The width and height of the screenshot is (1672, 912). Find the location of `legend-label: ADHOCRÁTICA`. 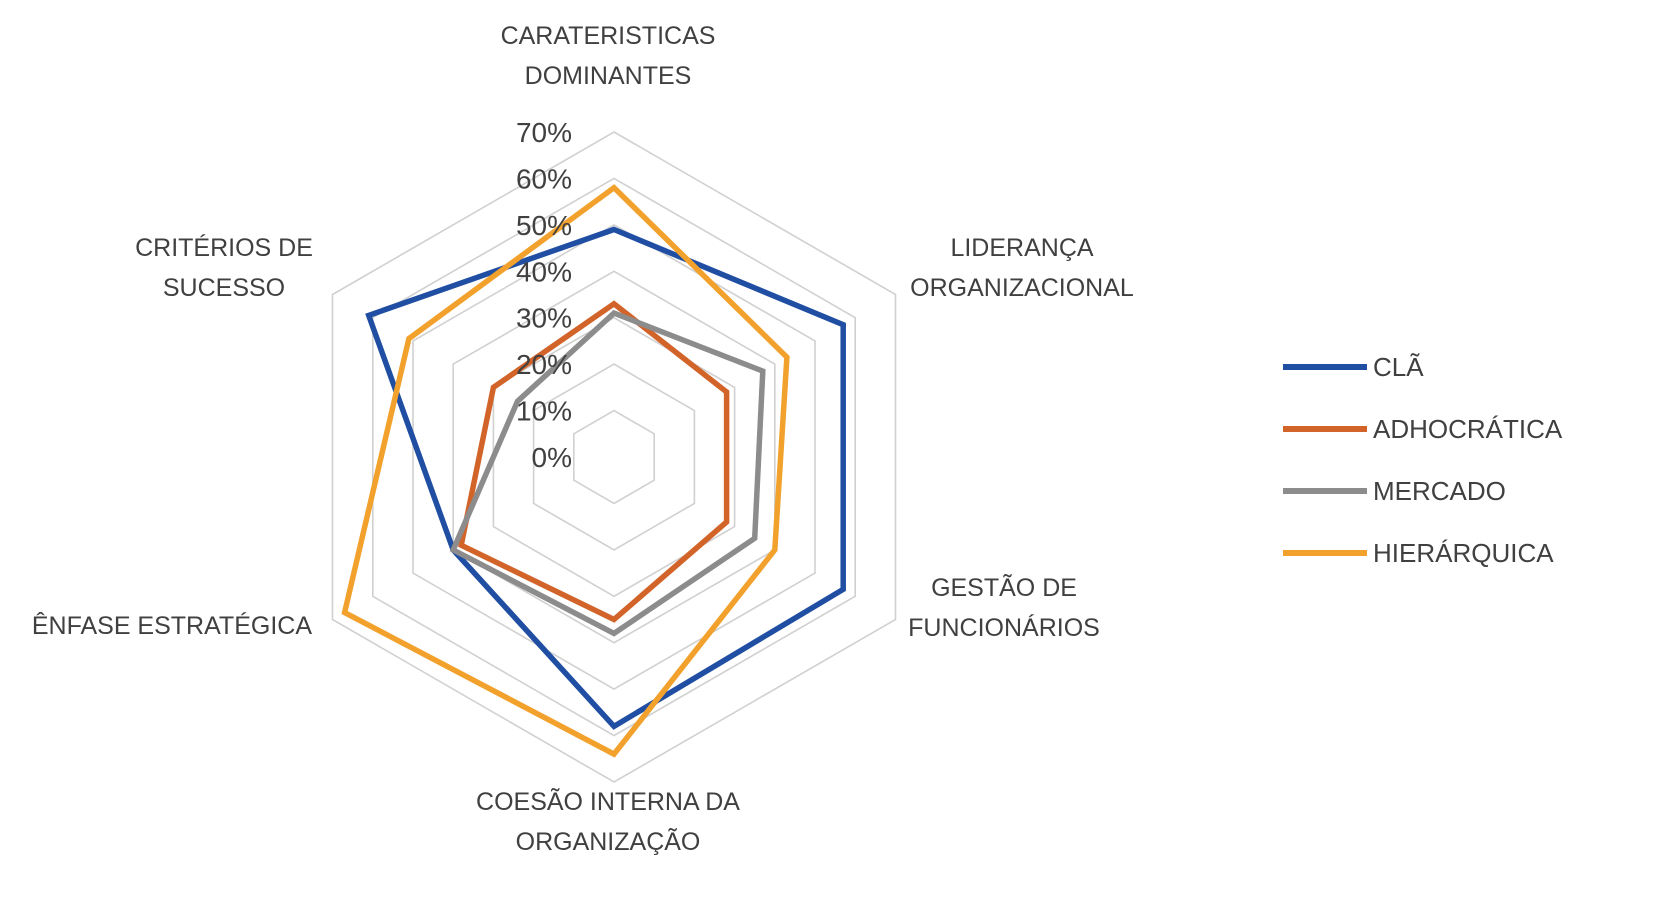

legend-label: ADHOCRÁTICA is located at coordinates (1468, 429).